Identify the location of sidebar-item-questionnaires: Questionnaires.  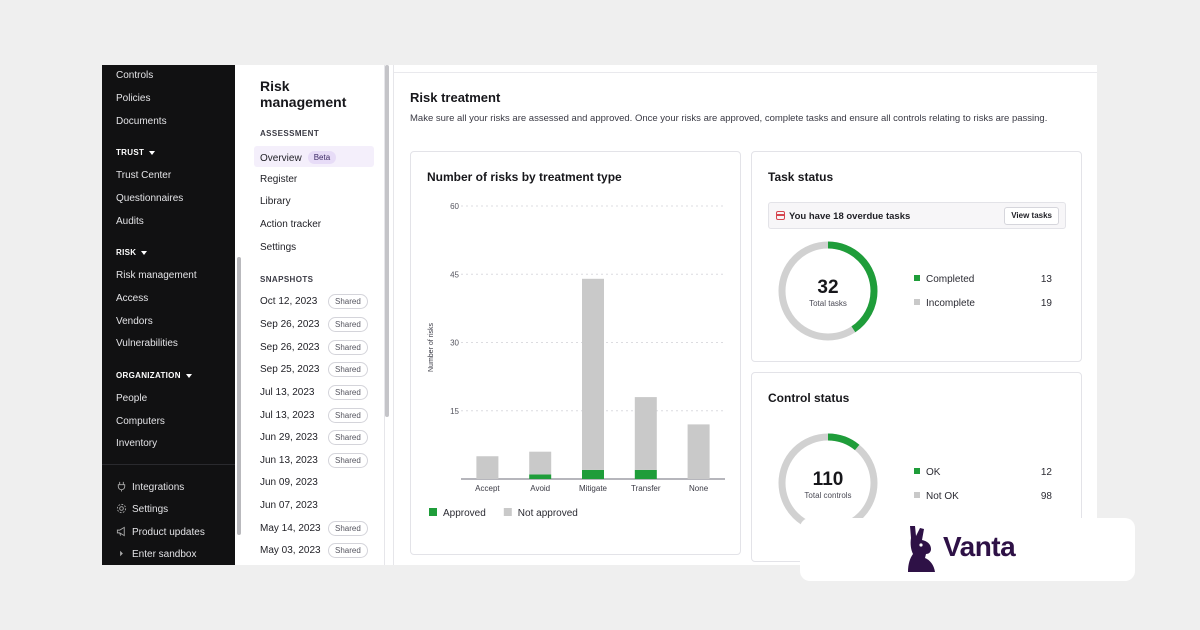
(150, 198).